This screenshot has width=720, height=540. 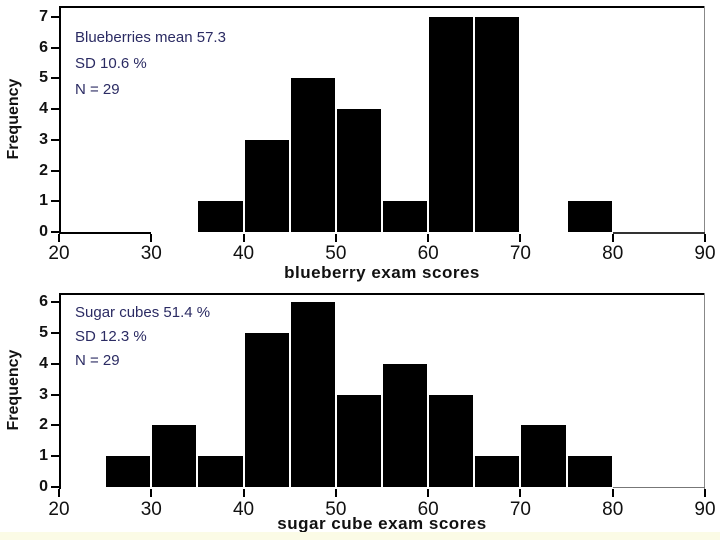 What do you see at coordinates (150, 37) in the screenshot?
I see `annotation-mean: Blueberries mean 57.3` at bounding box center [150, 37].